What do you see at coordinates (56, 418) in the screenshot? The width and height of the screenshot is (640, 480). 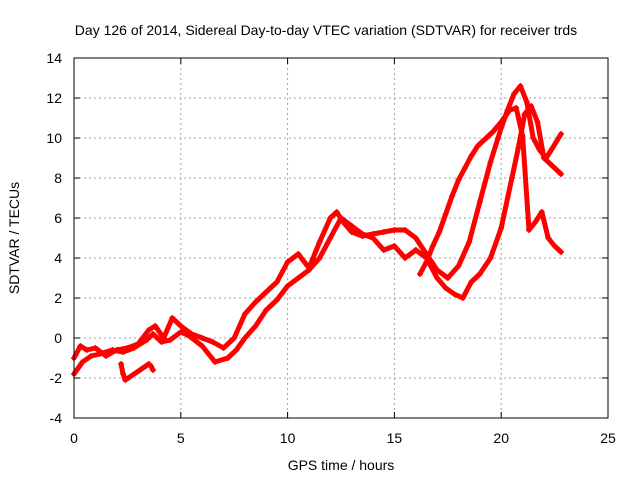 I see `y-tick-label: -4` at bounding box center [56, 418].